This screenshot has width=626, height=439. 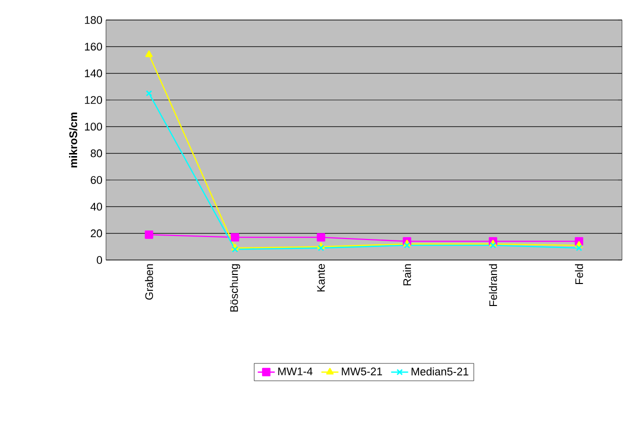 I want to click on legend-label: MW5-21, so click(x=362, y=372).